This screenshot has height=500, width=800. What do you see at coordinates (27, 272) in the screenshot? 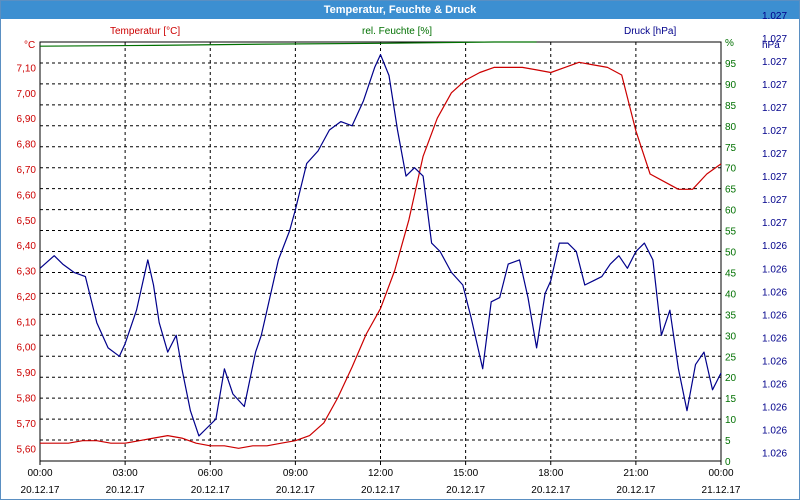
I see `left-tick-label: 6,30` at bounding box center [27, 272].